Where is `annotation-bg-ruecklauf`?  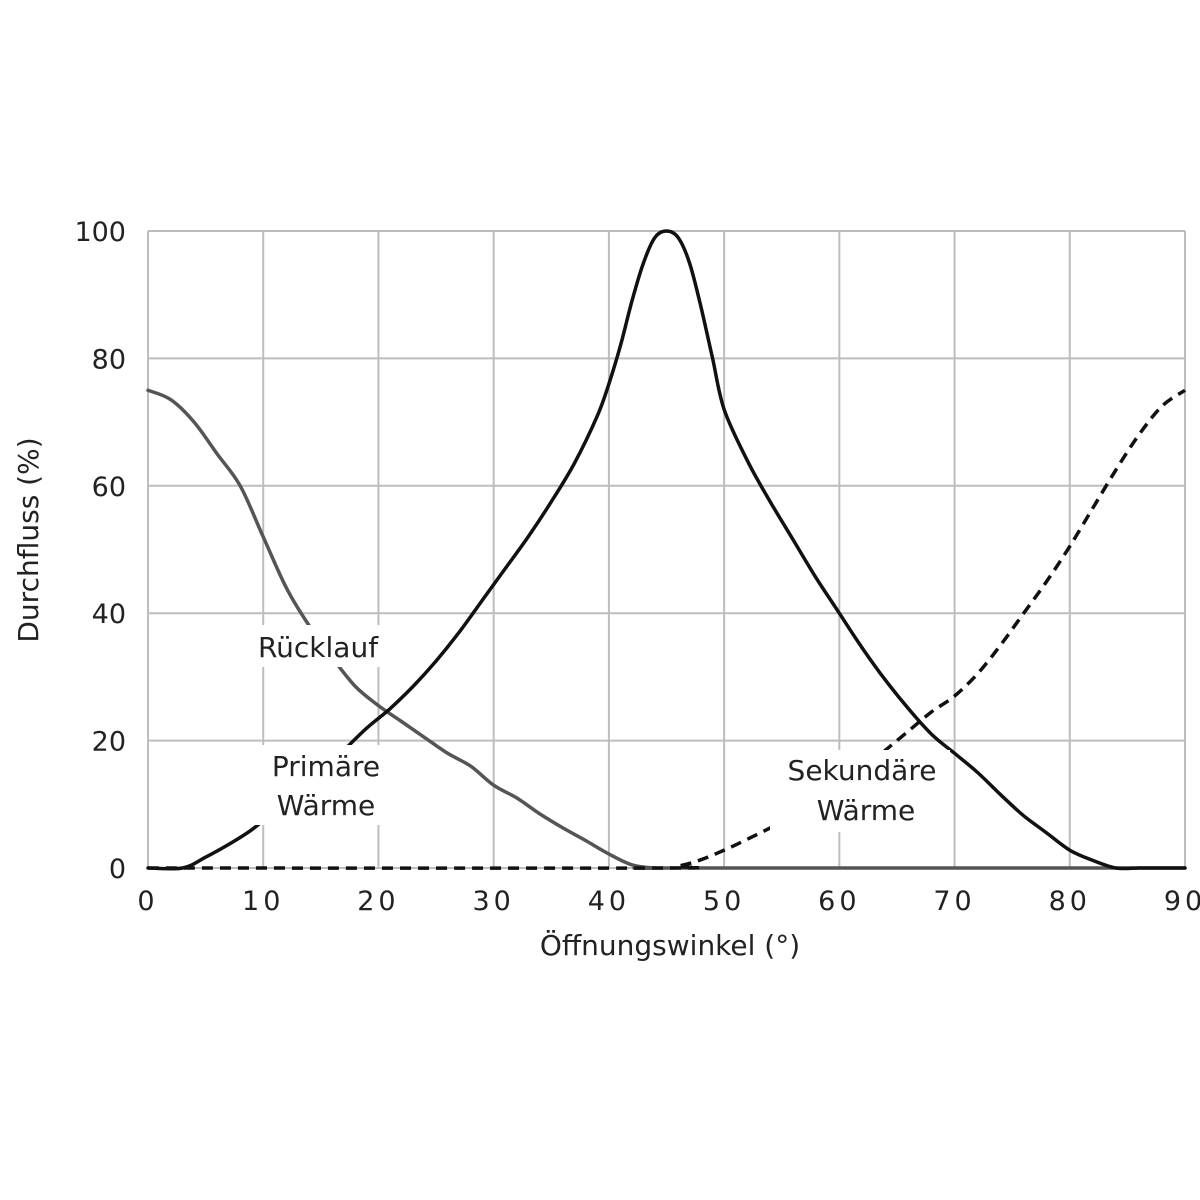
annotation-bg-ruecklauf is located at coordinates (317, 646).